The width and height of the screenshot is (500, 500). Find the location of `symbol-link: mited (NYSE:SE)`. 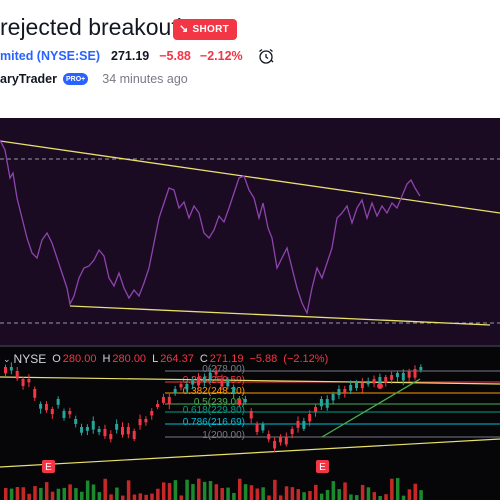

symbol-link: mited (NYSE:SE) is located at coordinates (50, 56).